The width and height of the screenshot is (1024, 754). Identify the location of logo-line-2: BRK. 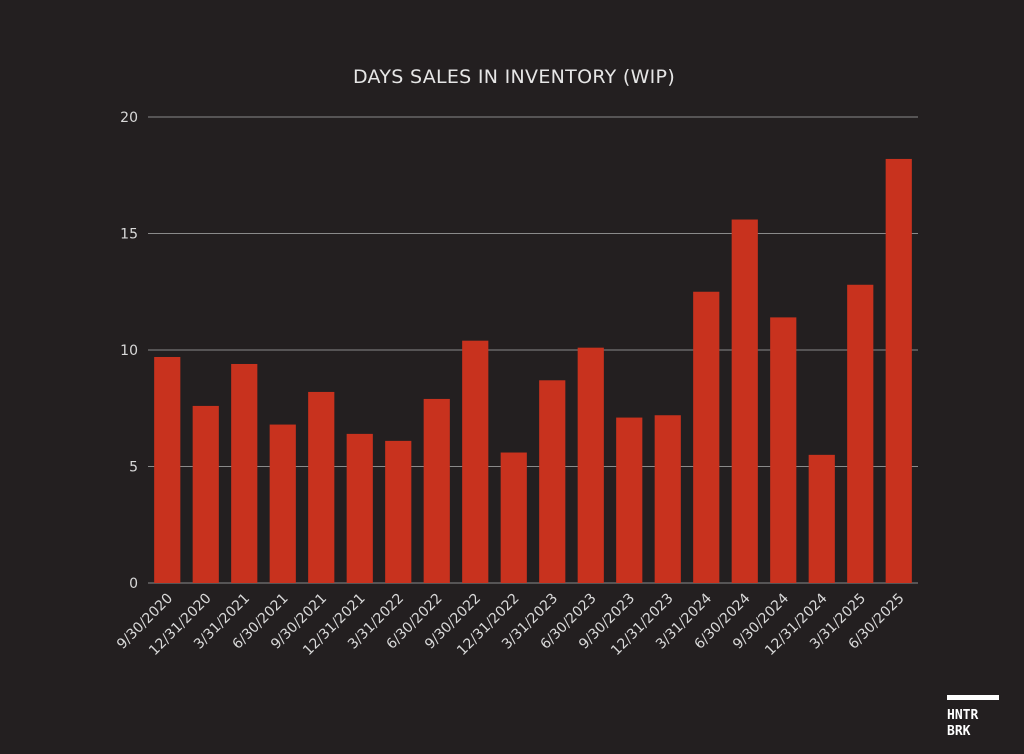
(959, 731).